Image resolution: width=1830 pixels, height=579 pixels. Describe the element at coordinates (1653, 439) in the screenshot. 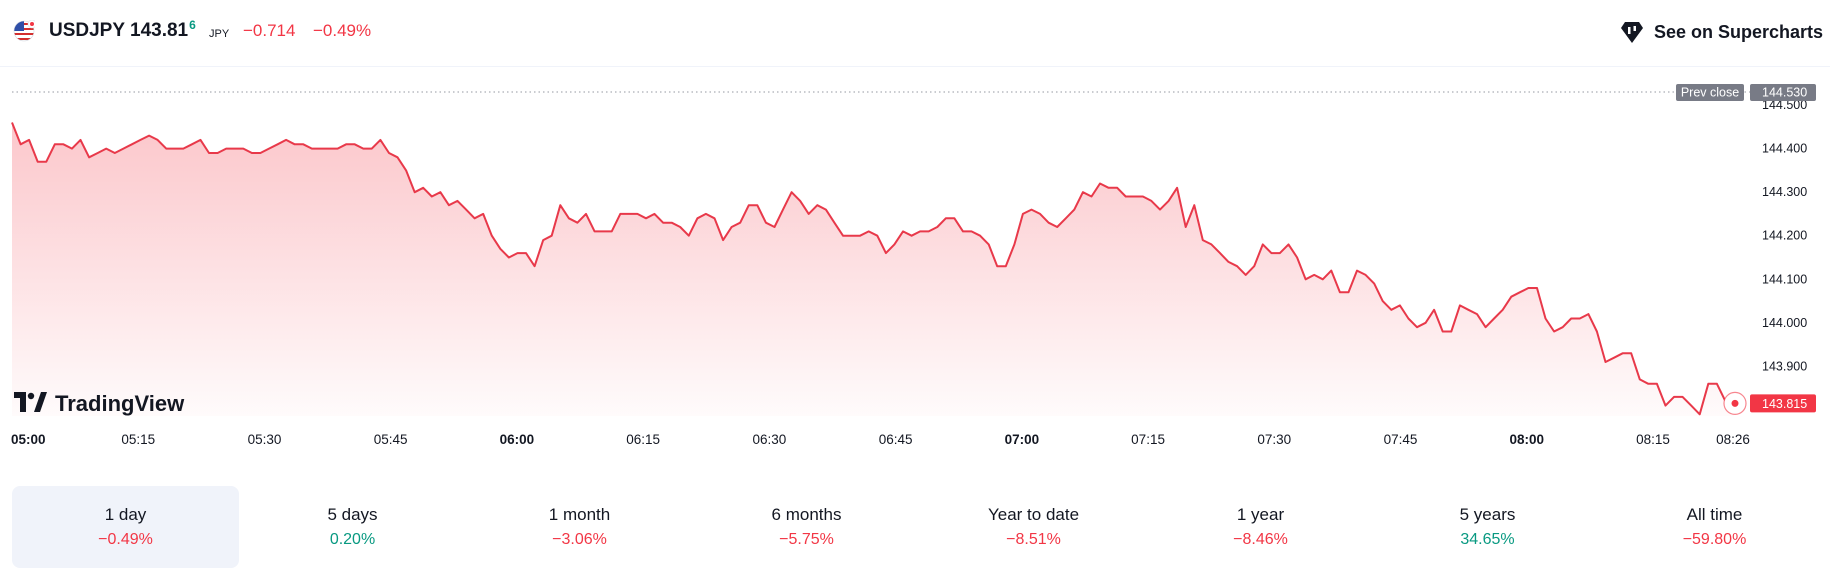

I see `x-tick-label: 08:15` at that location.